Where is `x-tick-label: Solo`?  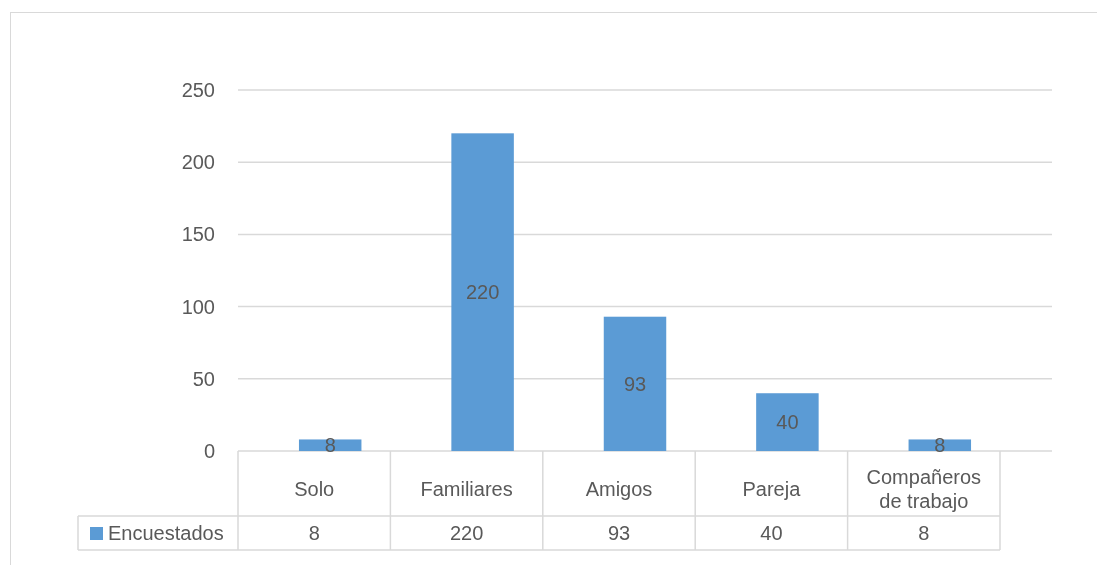
x-tick-label: Solo is located at coordinates (314, 488).